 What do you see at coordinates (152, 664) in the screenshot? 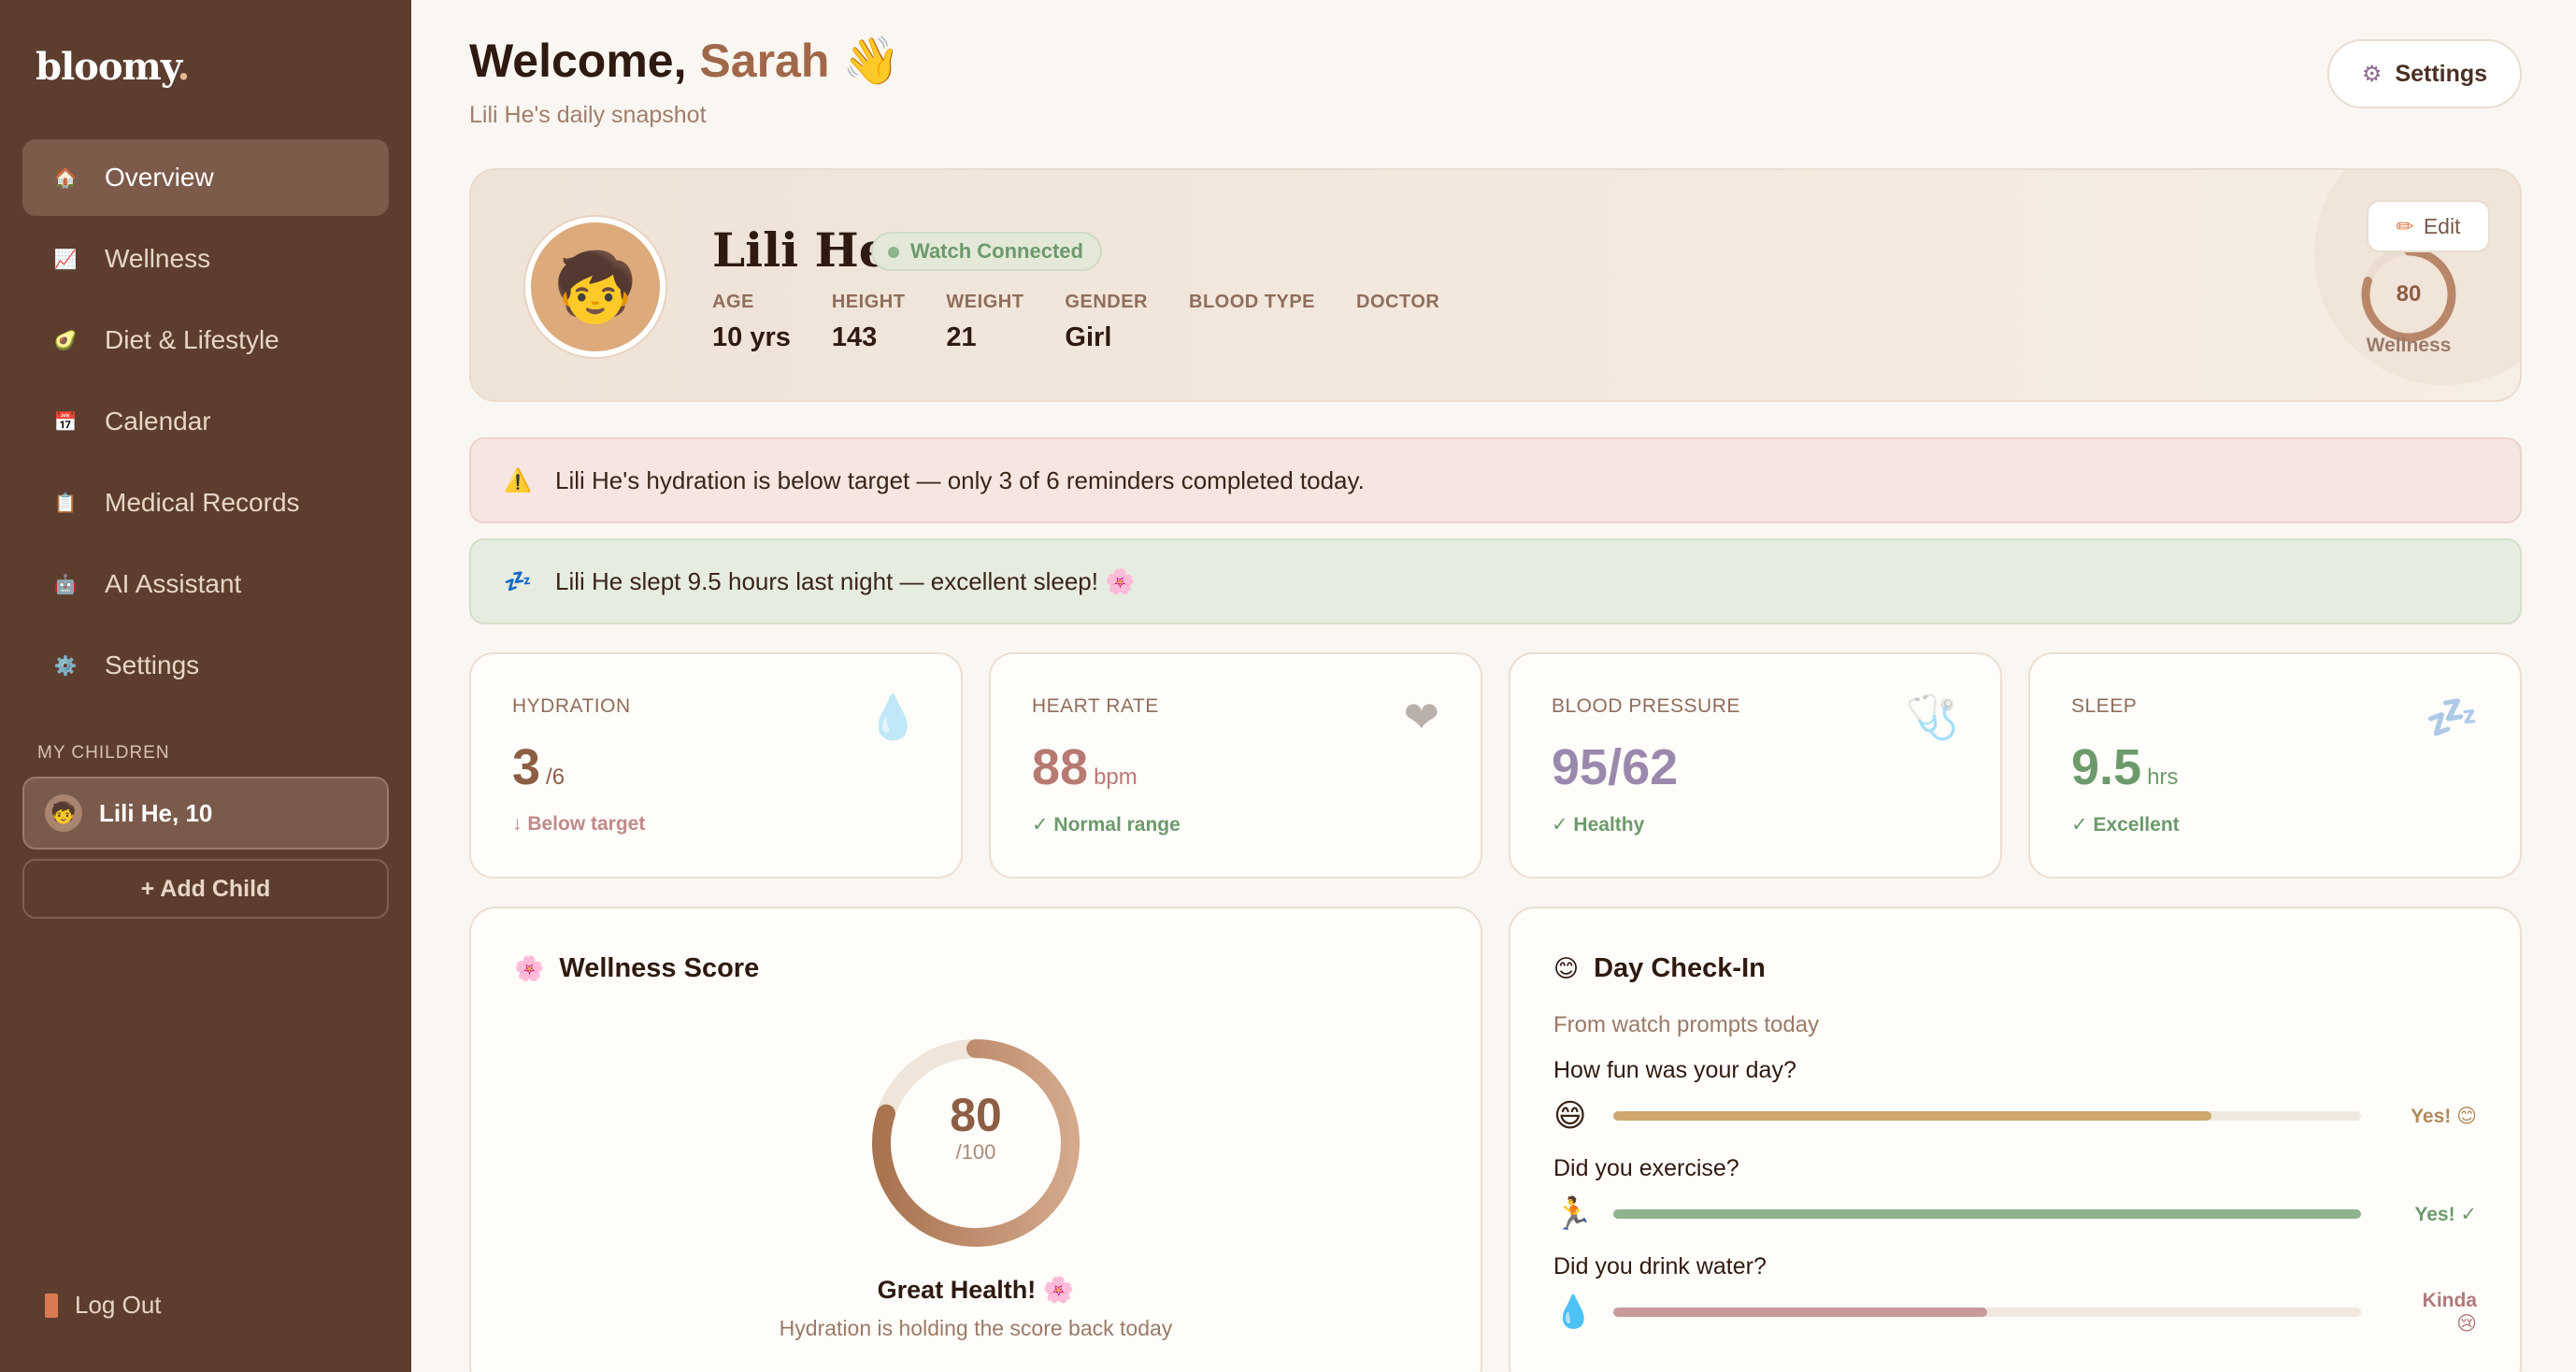
I see `nav-label: Settings` at bounding box center [152, 664].